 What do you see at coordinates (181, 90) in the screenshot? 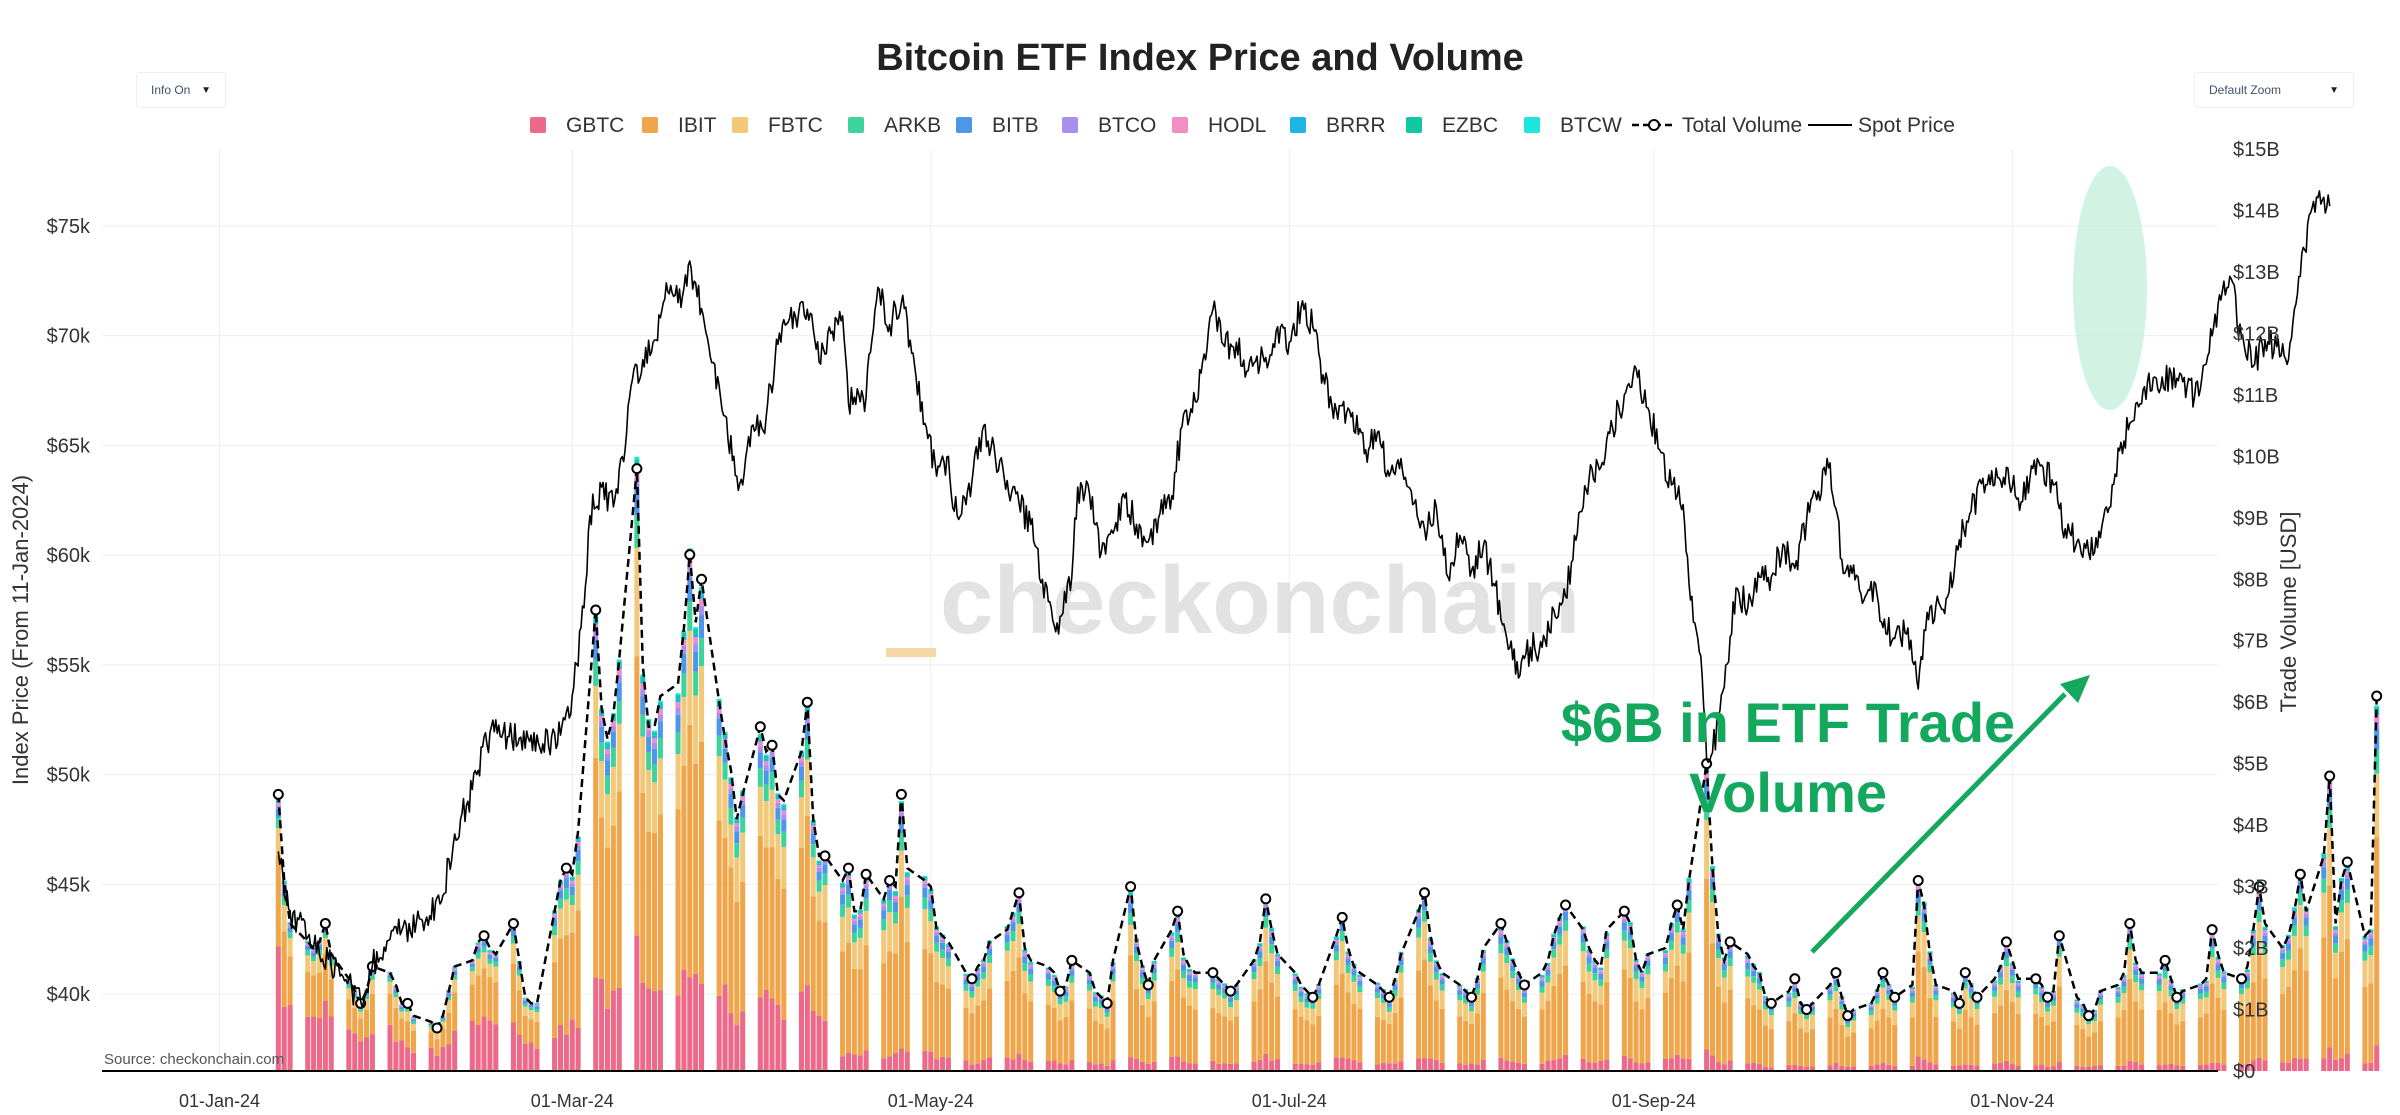
I see `info-dropdown: Info On` at bounding box center [181, 90].